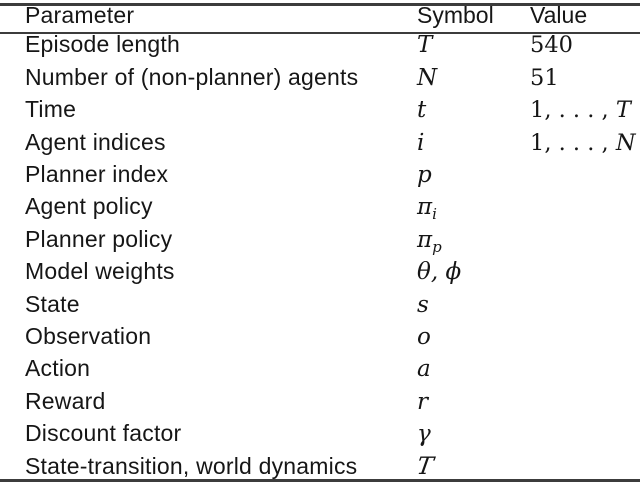  What do you see at coordinates (583, 142) in the screenshot?
I see `cell-value: 1, . . . , N` at bounding box center [583, 142].